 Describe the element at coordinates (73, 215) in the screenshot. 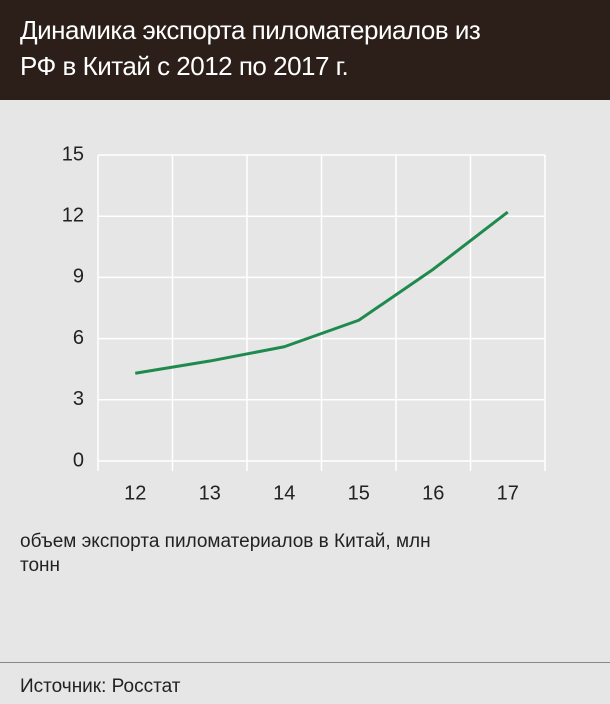

I see `y-tick-label: 12` at that location.